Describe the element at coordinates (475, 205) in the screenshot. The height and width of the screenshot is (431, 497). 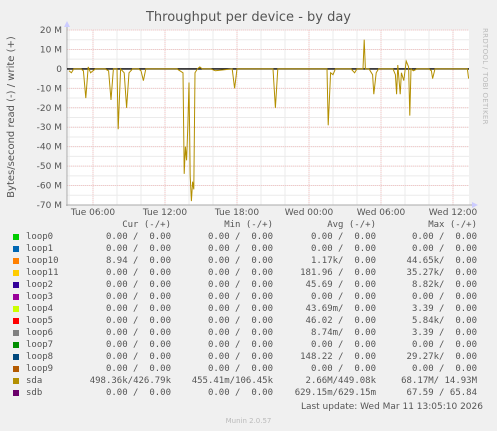
I see `x-axis-arrow` at that location.